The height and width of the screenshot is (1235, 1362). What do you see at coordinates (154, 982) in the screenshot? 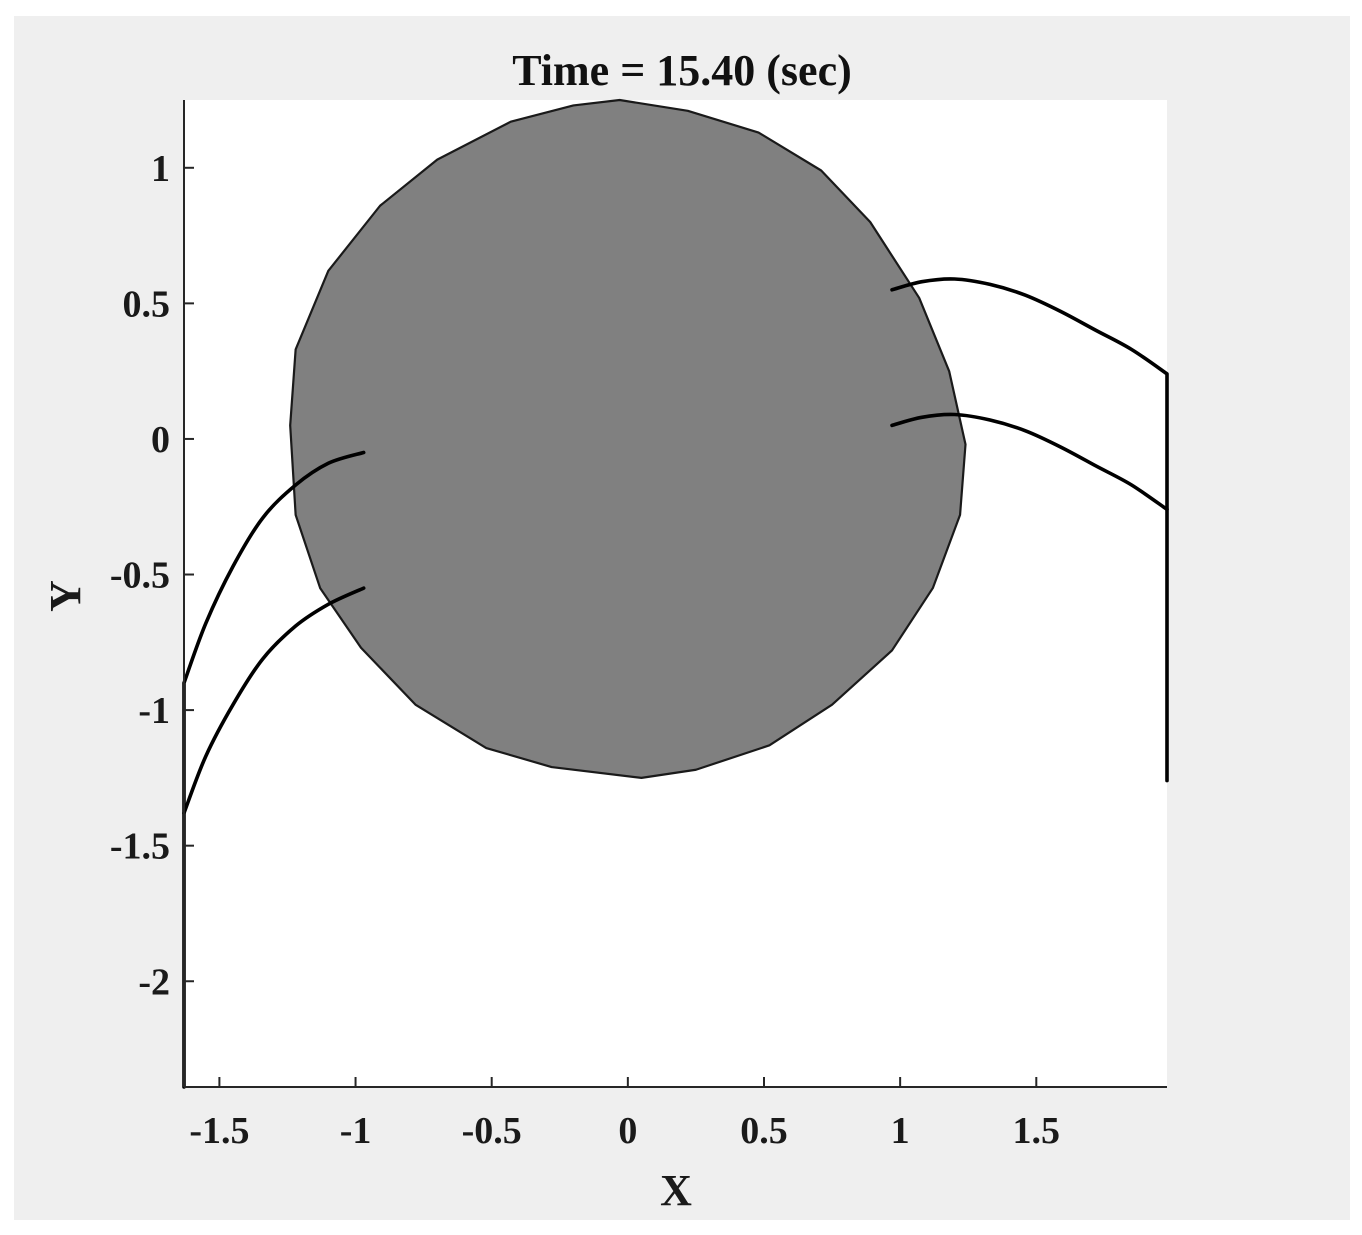
I see `y-tick-label: -2` at bounding box center [154, 982].